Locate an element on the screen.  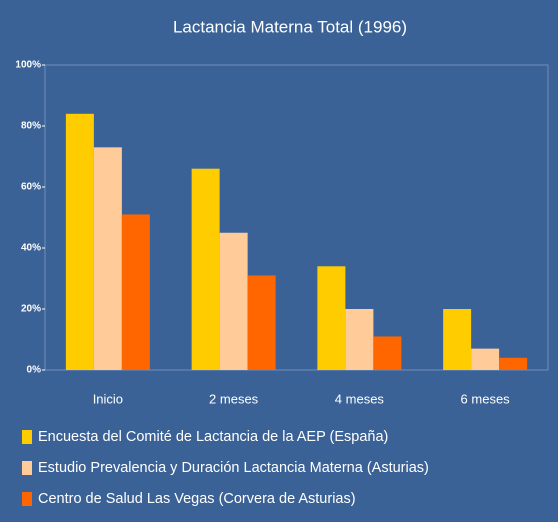
y-tick-label: 80% is located at coordinates (31, 126).